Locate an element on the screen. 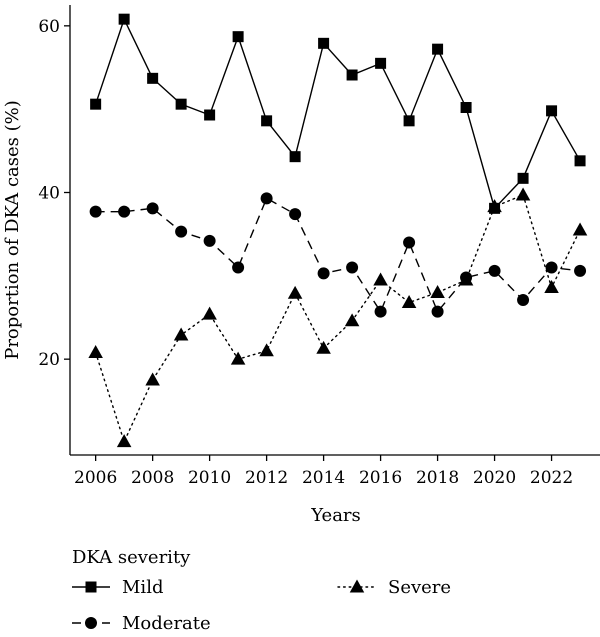  legend-item-moderate: Moderate is located at coordinates (141, 623).